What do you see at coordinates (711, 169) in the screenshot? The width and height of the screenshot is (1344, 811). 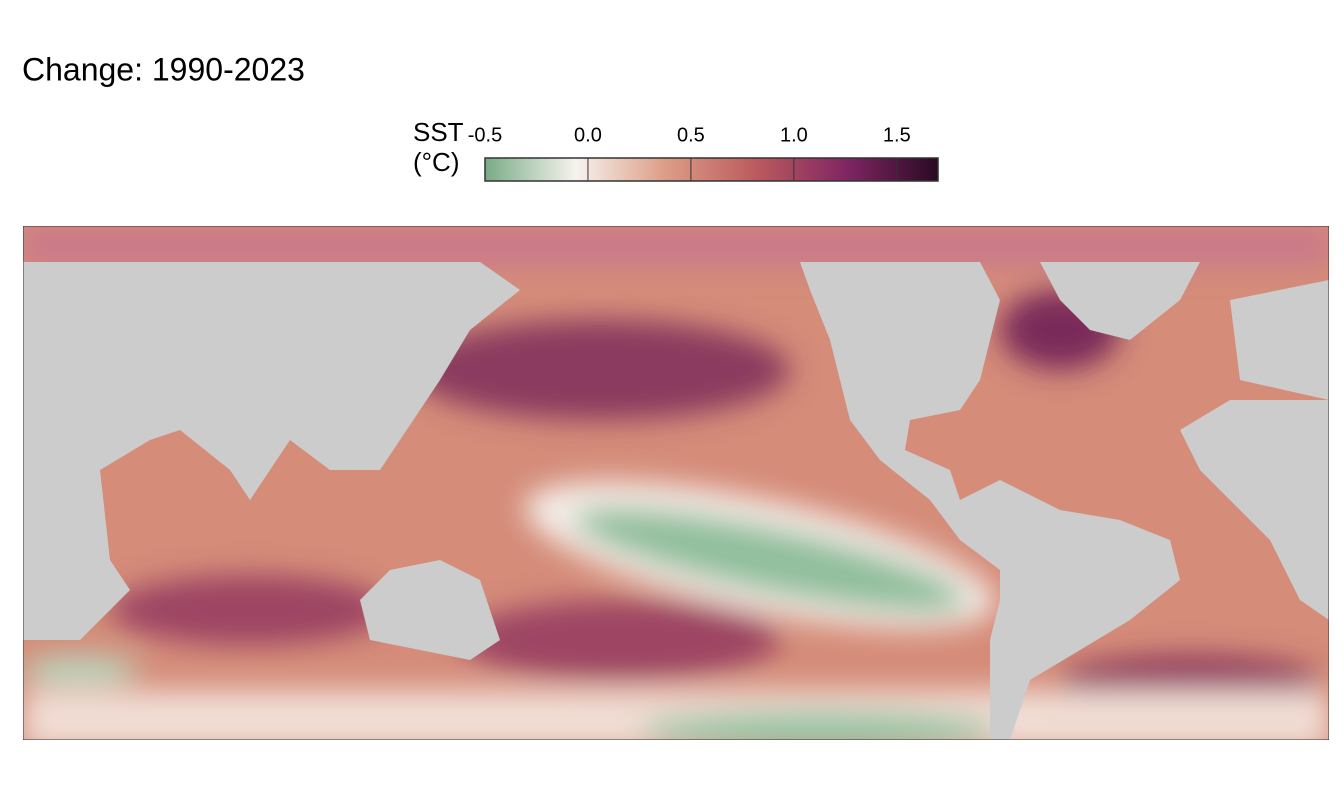 I see `colorbar-ramp` at bounding box center [711, 169].